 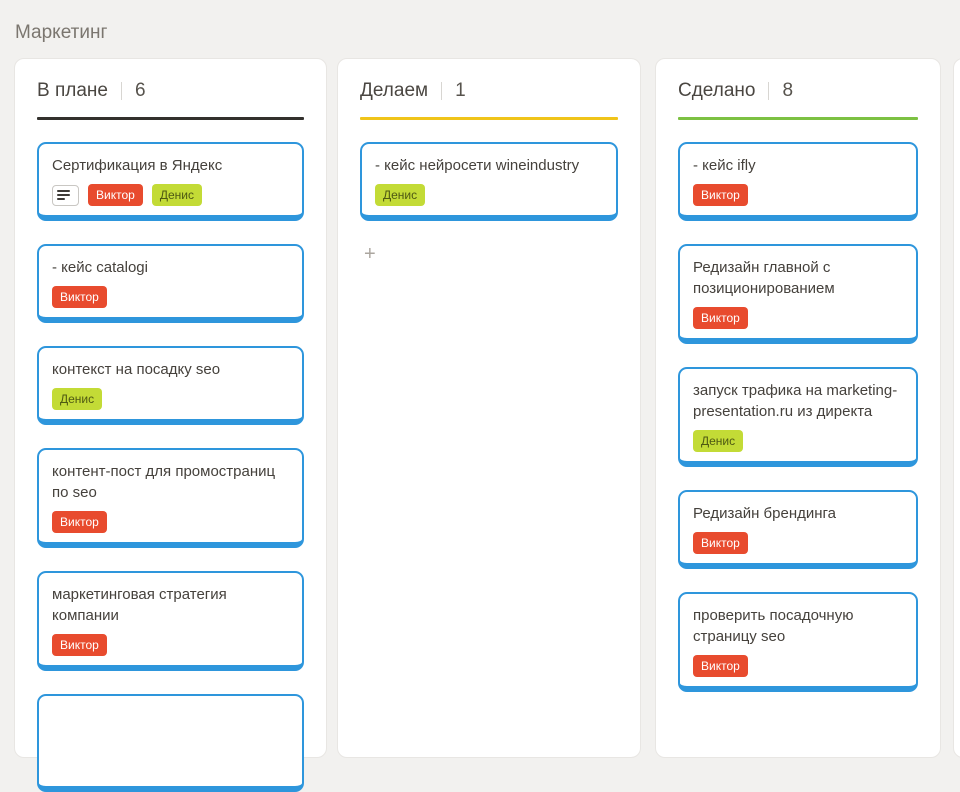 I want to click on task-card: - кейс нейросети wineindustry Денис, so click(x=489, y=181).